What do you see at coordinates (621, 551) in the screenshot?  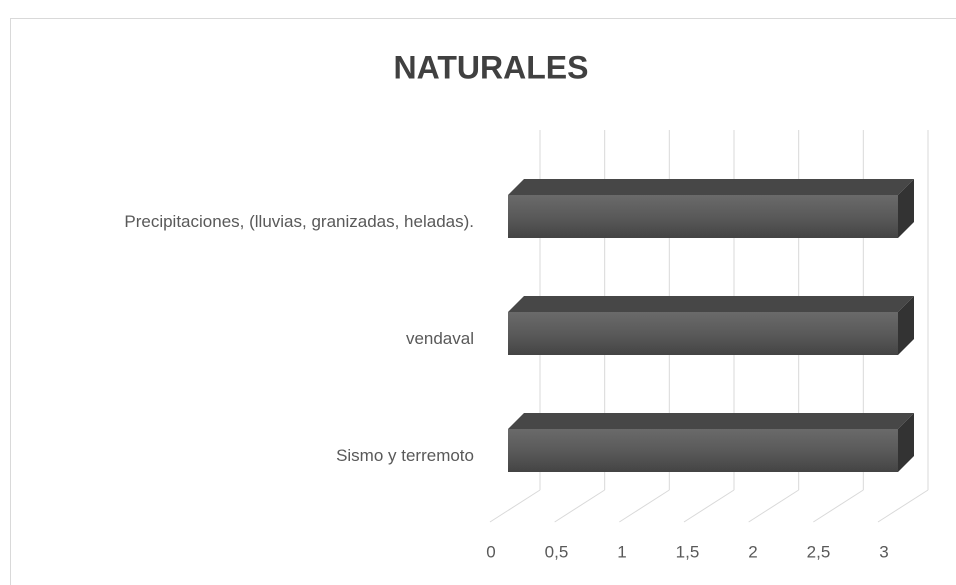 I see `x-tick-label: 1` at bounding box center [621, 551].